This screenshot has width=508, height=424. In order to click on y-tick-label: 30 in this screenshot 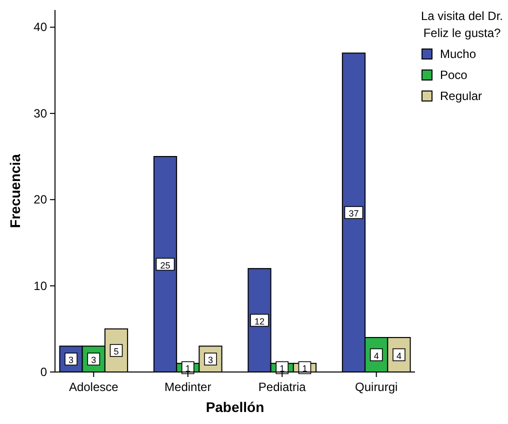, I will do `click(41, 113)`.